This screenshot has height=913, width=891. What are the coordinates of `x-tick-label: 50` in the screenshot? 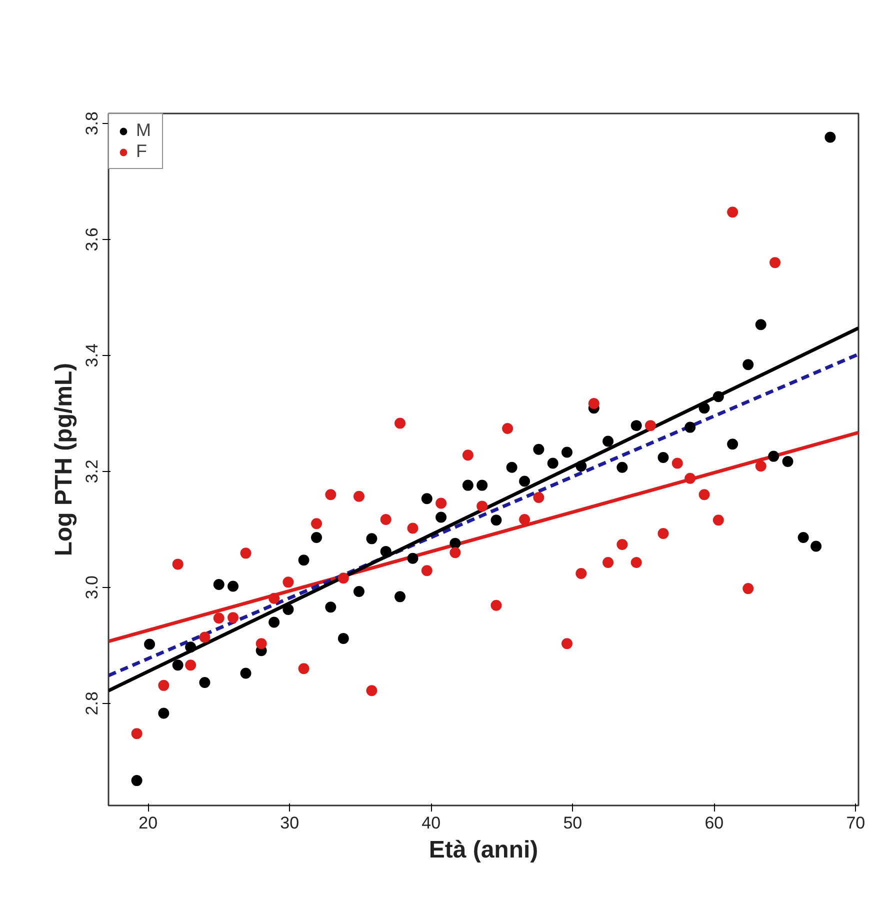 It's located at (572, 823).